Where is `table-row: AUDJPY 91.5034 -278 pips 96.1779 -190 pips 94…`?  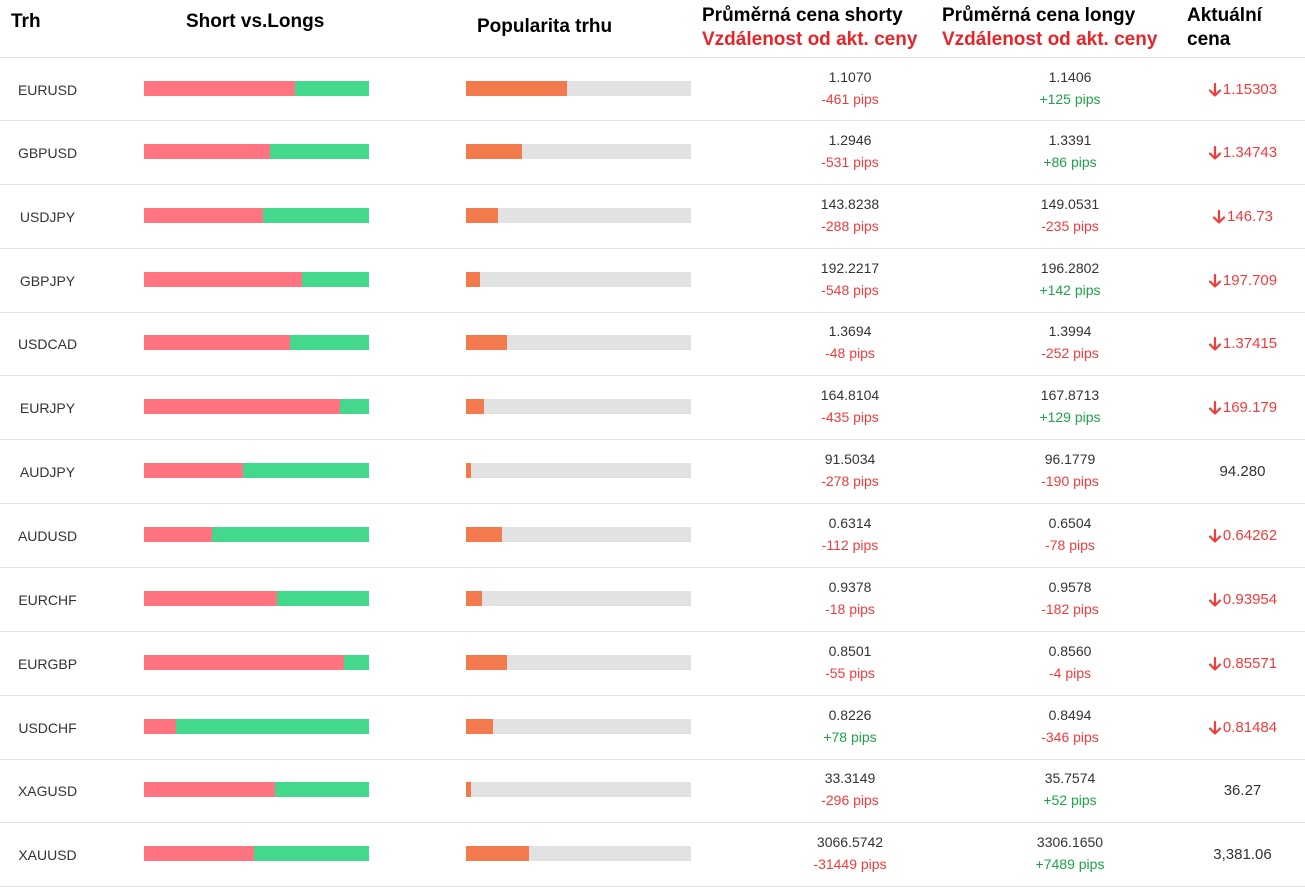 table-row: AUDJPY 91.5034 -278 pips 96.1779 -190 pips 94… is located at coordinates (652, 472).